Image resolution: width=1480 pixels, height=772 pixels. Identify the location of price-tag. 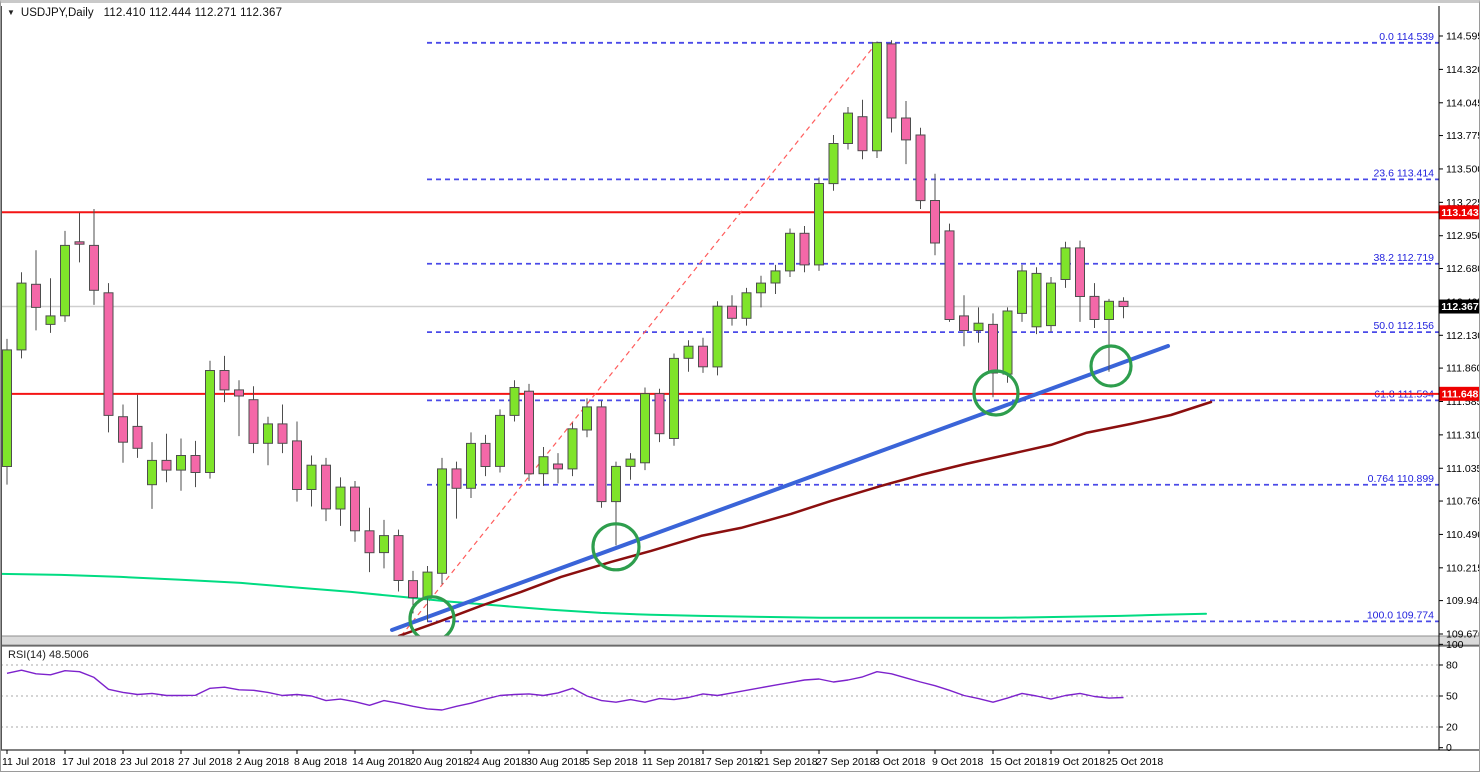
(1459, 306).